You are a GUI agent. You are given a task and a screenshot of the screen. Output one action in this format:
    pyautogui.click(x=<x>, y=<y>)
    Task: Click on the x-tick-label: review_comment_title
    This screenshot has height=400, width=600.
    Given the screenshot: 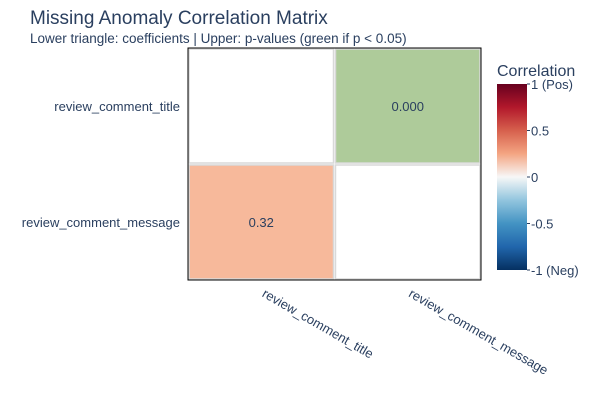 What is the action you would take?
    pyautogui.click(x=318, y=324)
    